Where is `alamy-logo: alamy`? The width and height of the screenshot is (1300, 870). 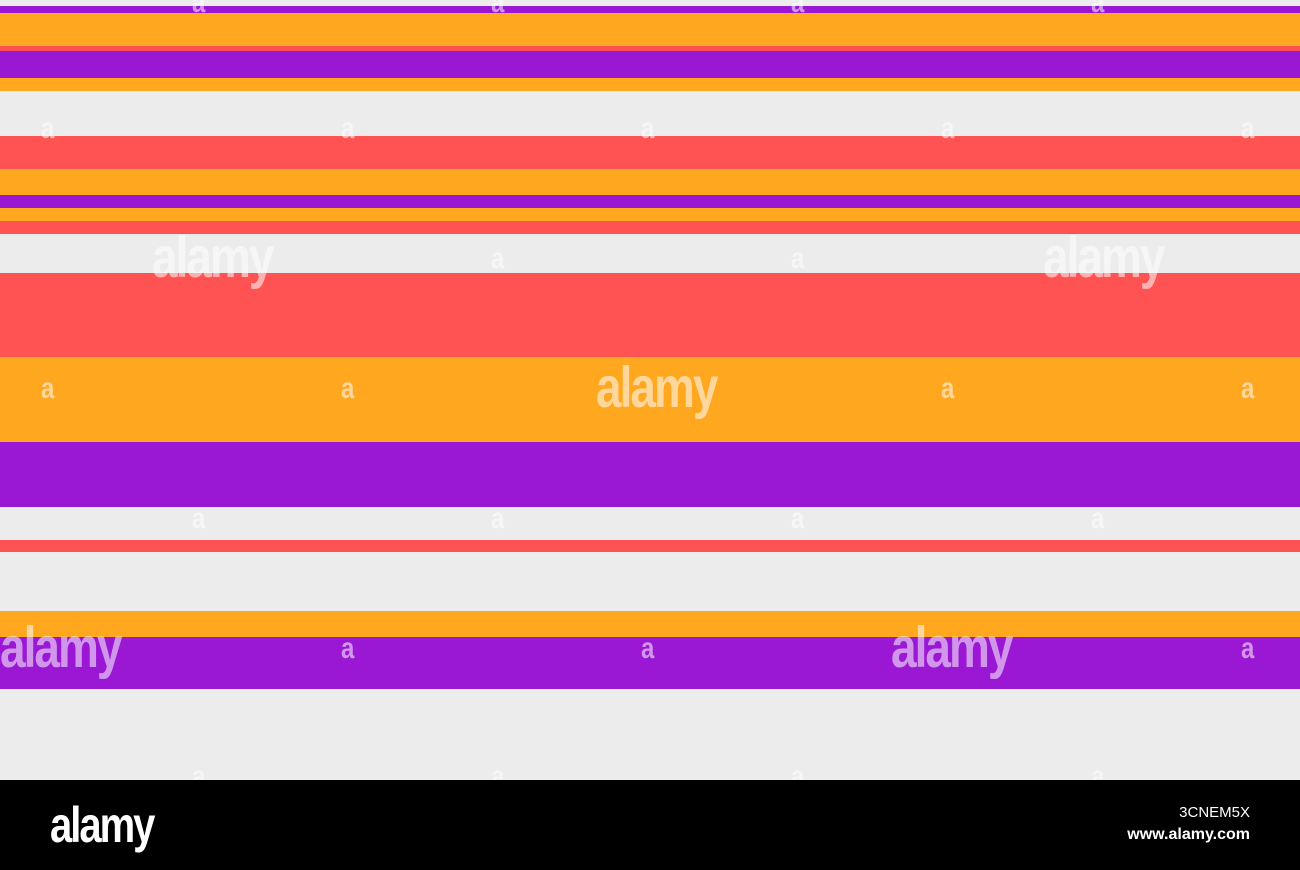
alamy-logo: alamy is located at coordinates (102, 825).